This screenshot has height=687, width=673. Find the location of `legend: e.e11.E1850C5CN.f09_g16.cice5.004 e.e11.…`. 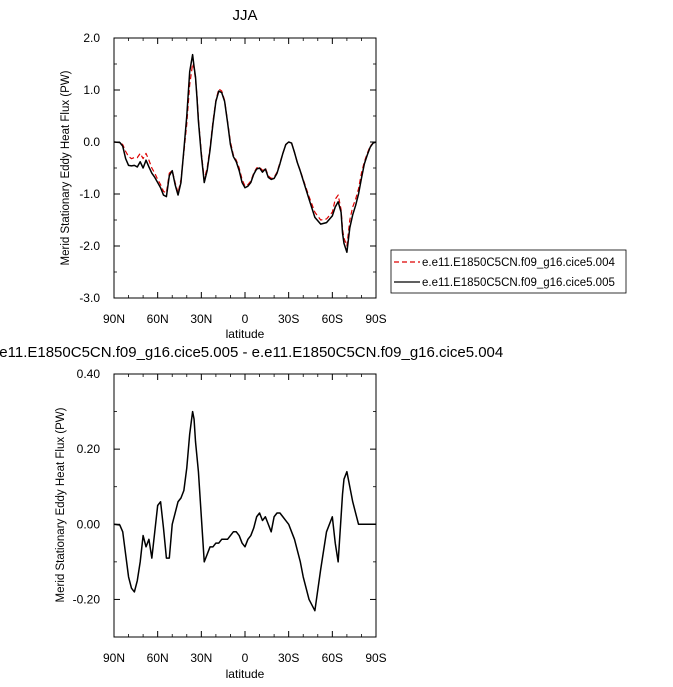

legend: e.e11.E1850C5CN.f09_g16.cice5.004 e.e11.… is located at coordinates (508, 271).